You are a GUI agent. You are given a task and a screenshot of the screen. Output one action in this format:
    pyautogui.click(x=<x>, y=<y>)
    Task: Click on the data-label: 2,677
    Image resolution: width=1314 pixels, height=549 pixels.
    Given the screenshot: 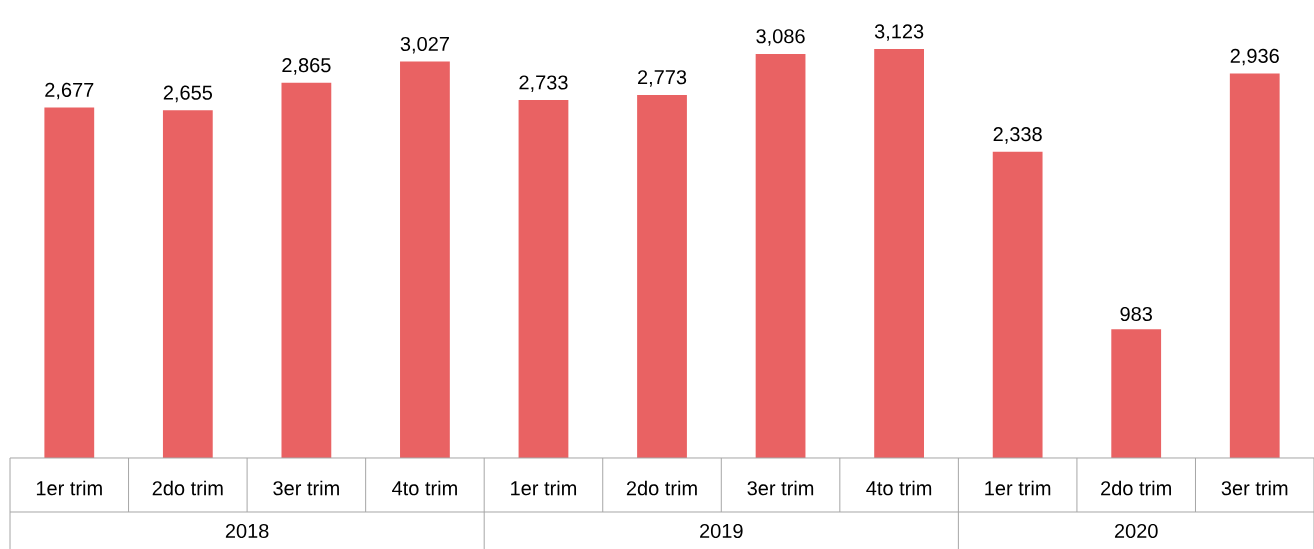 What is the action you would take?
    pyautogui.click(x=69, y=91)
    